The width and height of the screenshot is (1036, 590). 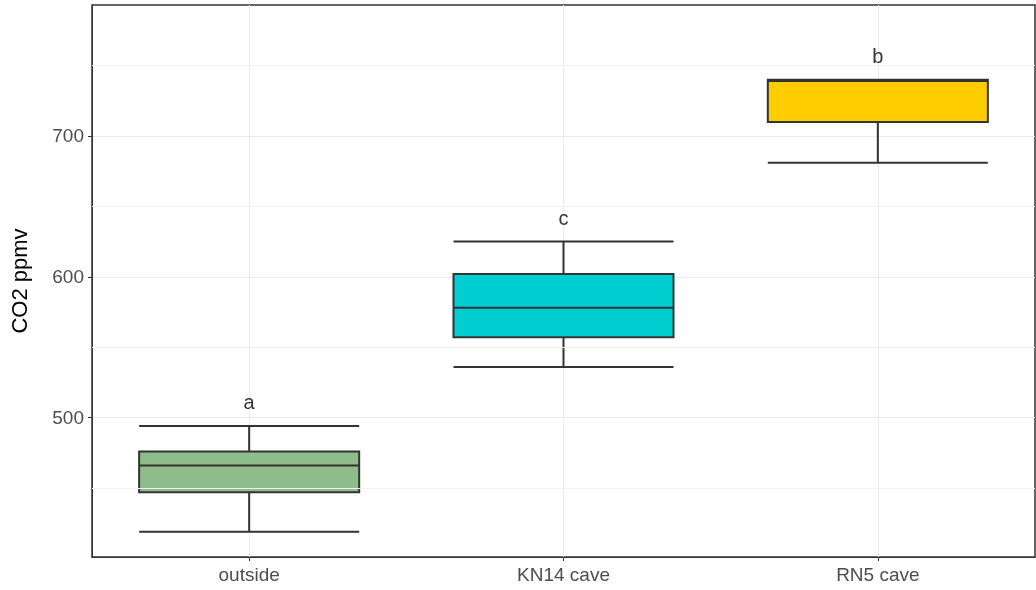 I want to click on y-tick-label: 600, so click(x=68, y=277).